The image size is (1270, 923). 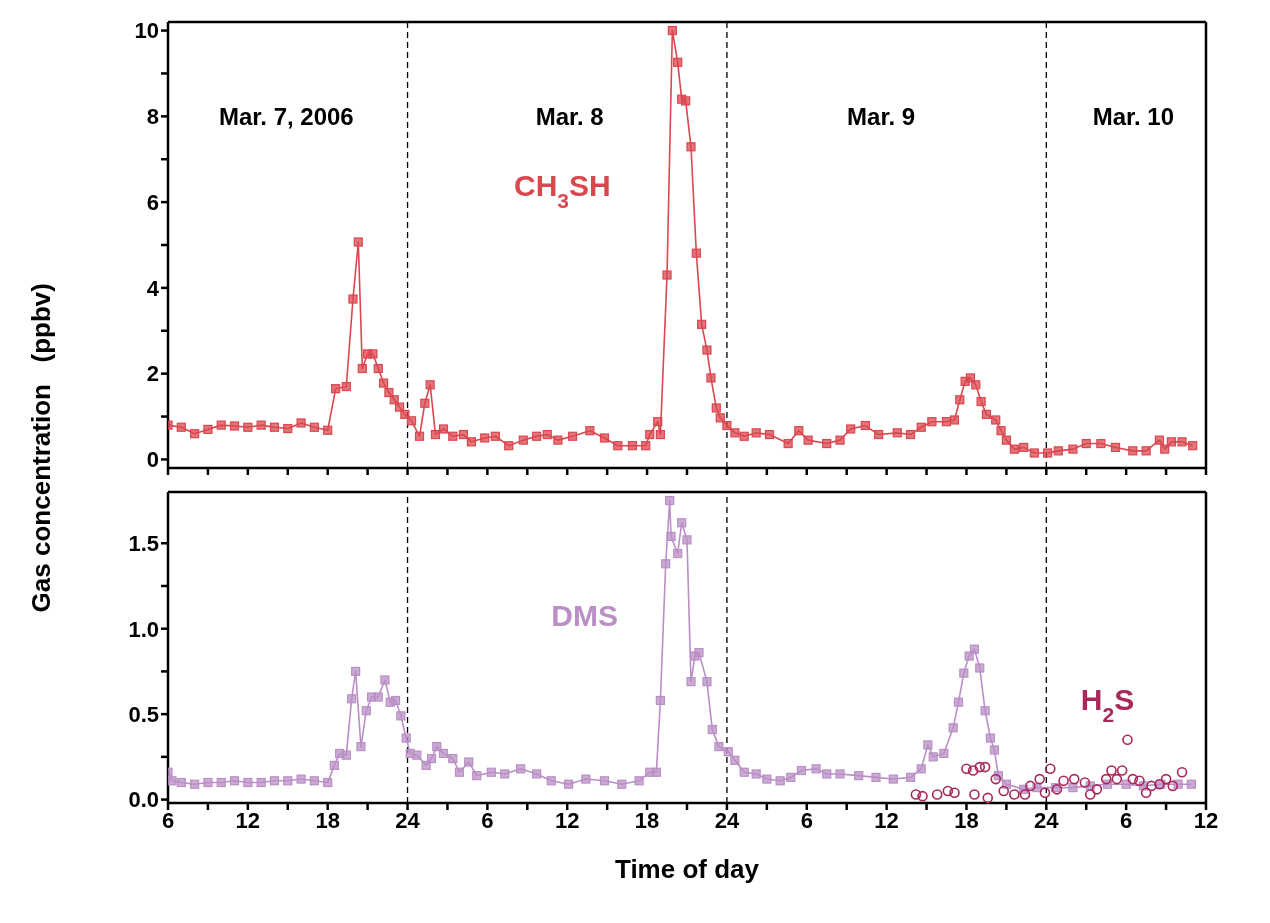 I want to click on y-axis-title: Gas concentration (ppbv), so click(x=41, y=448).